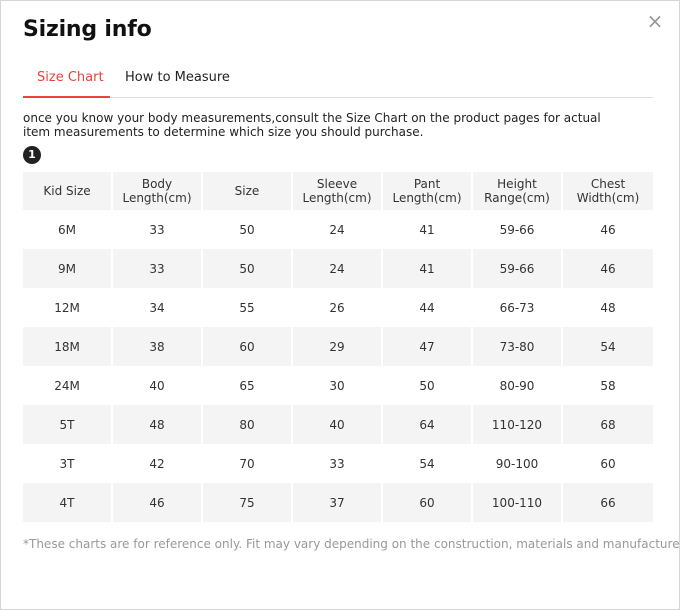 Image resolution: width=680 pixels, height=610 pixels. I want to click on table-row: 5T 48 80 40 64 110-120 68, so click(338, 424).